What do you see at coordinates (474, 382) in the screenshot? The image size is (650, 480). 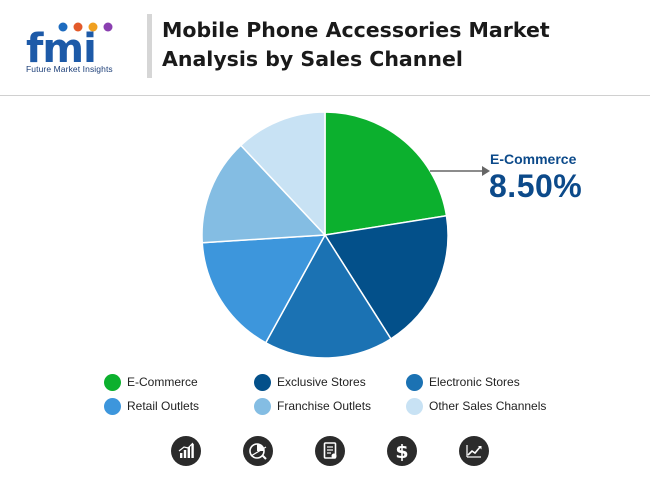 I see `legend-label: Electronic Stores` at bounding box center [474, 382].